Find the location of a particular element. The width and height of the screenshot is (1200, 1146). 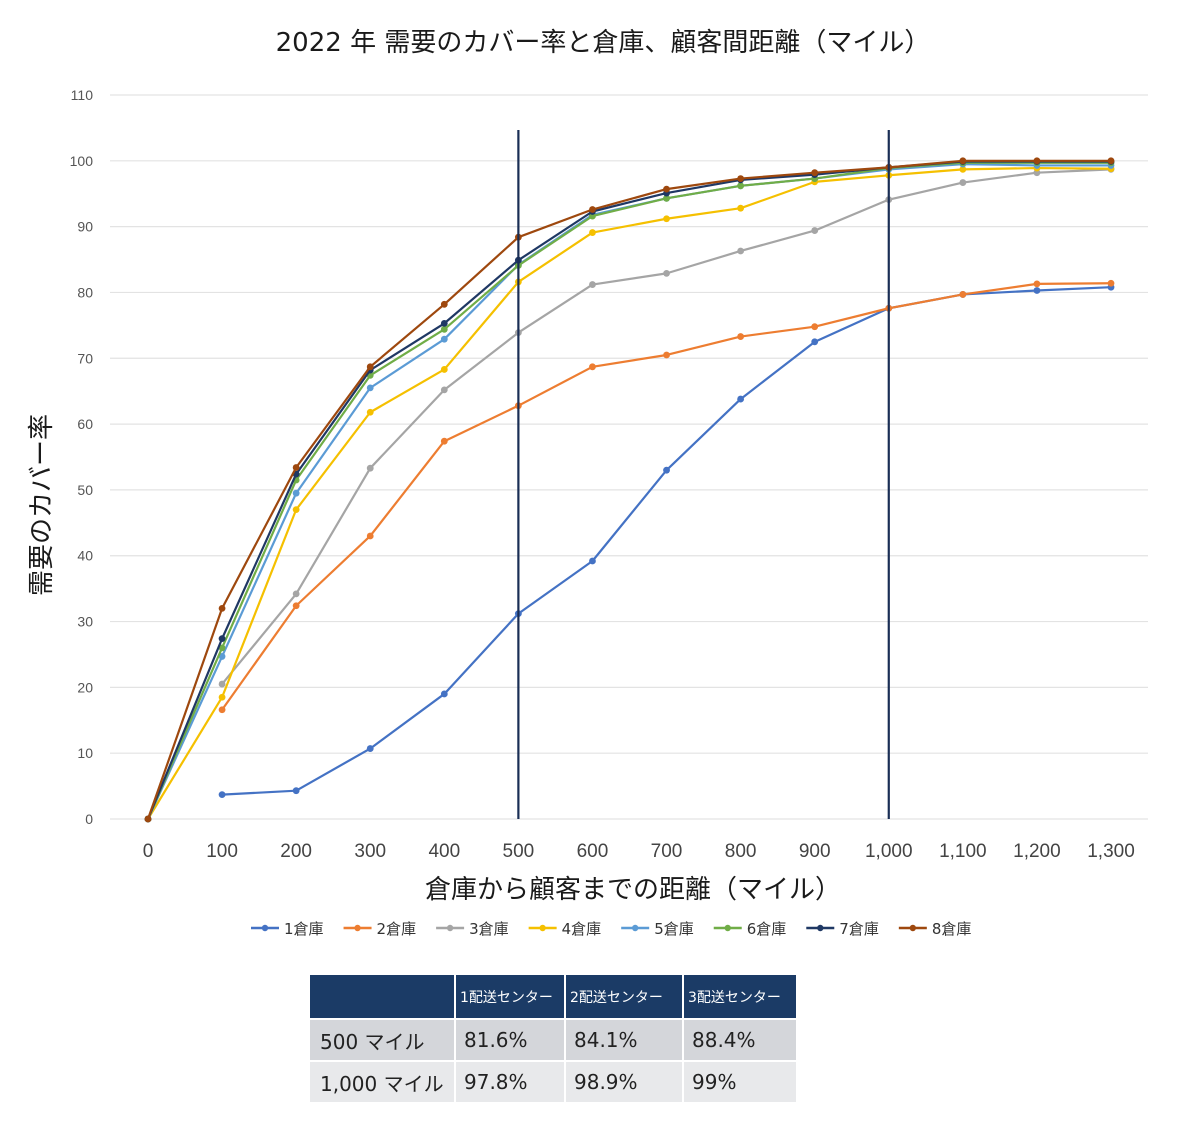

y-tick-label: 70 is located at coordinates (85, 358).